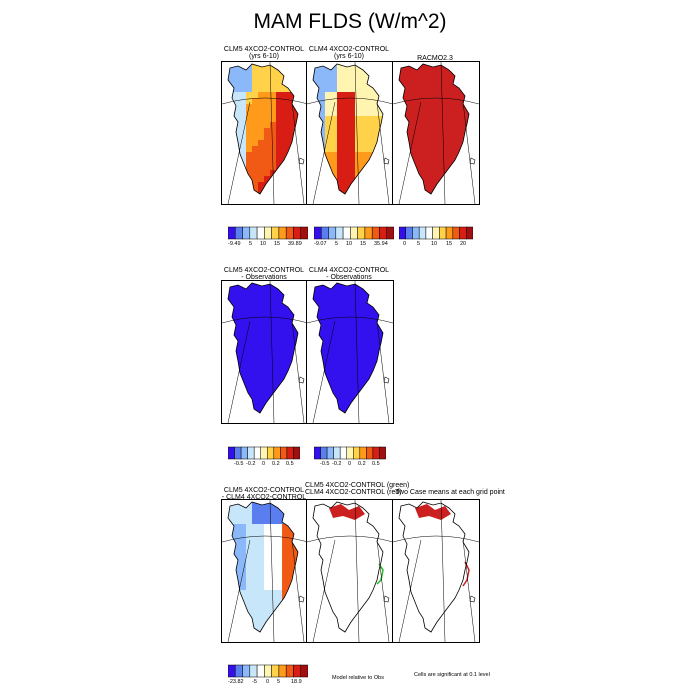 This screenshot has width=700, height=700. What do you see at coordinates (264, 464) in the screenshot?
I see `colorbar-label: 0` at bounding box center [264, 464].